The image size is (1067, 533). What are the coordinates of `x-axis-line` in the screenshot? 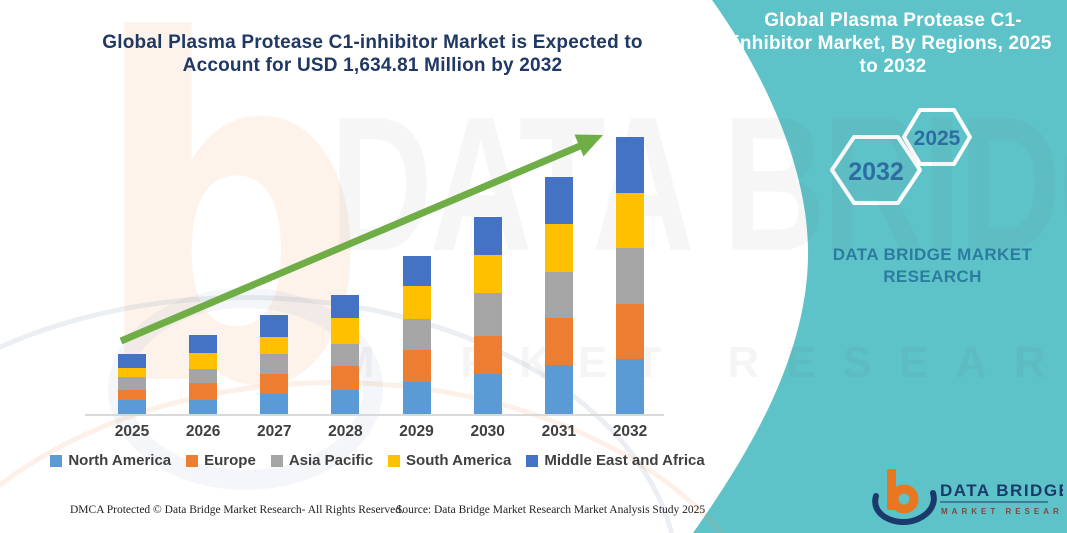 It's located at (374, 415).